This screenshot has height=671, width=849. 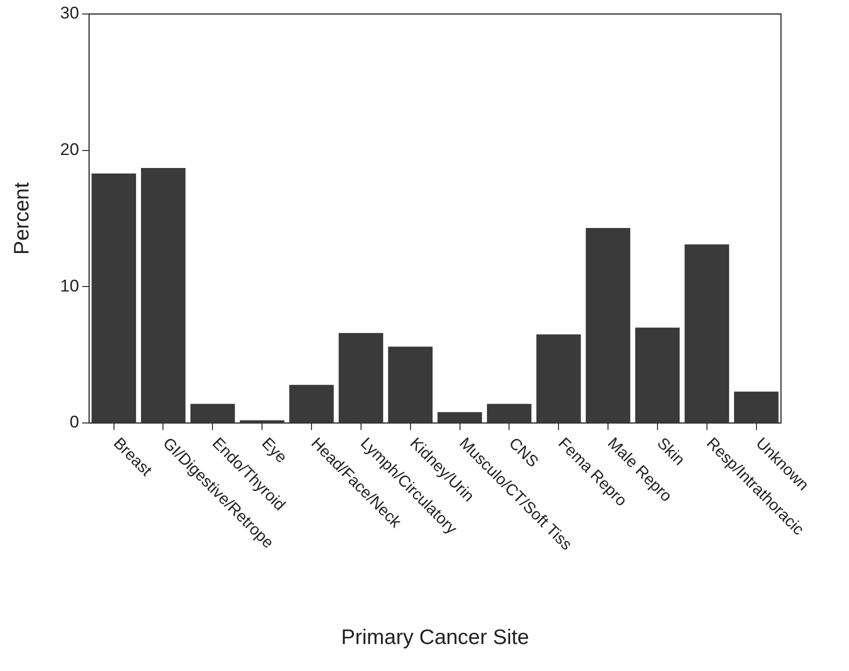 What do you see at coordinates (435, 638) in the screenshot?
I see `x-axis-title: Primary Cancer Site` at bounding box center [435, 638].